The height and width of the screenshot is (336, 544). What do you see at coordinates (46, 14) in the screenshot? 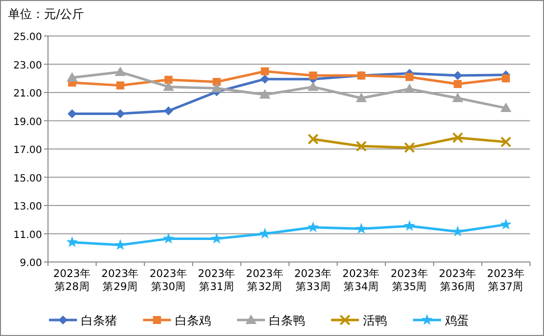
I see `chart-title: 单位：元/公斤` at bounding box center [46, 14].